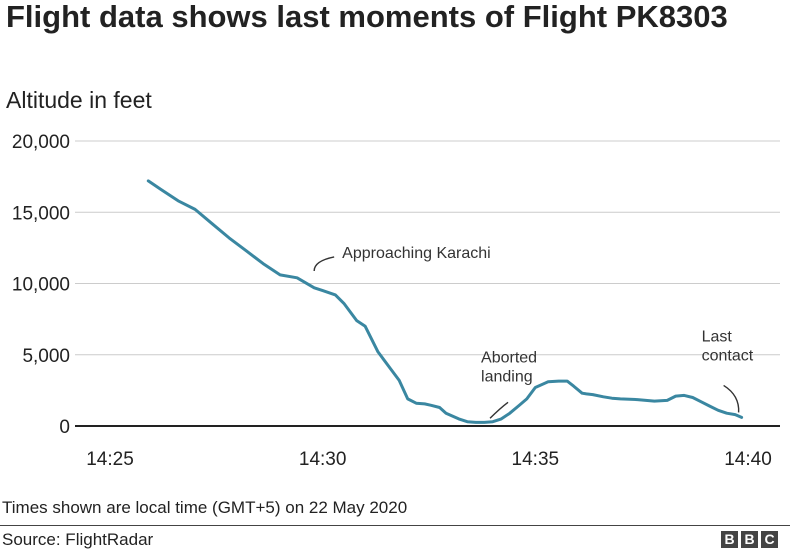 The image size is (790, 553). I want to click on annotation-line: Aborted, so click(509, 357).